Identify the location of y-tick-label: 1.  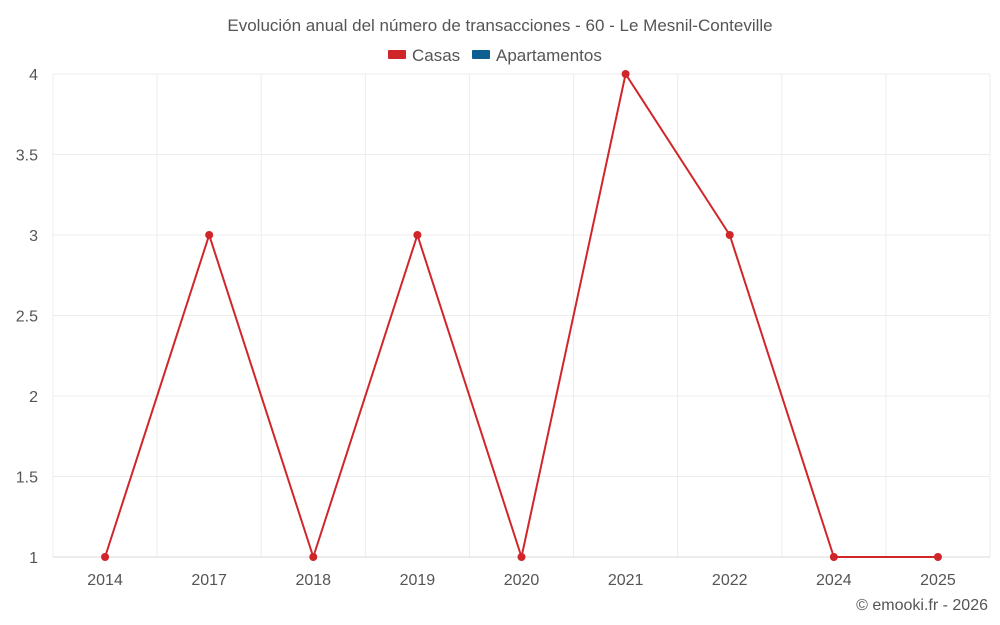
(33, 558).